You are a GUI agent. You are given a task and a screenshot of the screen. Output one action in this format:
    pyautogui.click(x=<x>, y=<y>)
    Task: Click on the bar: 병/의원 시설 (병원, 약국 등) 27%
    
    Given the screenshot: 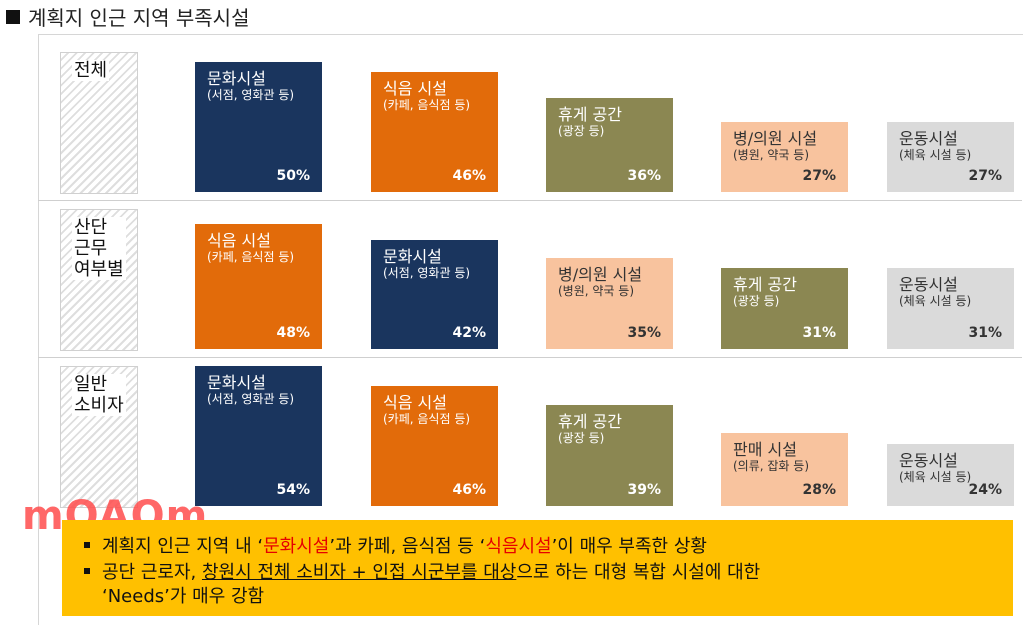 What is the action you would take?
    pyautogui.click(x=784, y=157)
    